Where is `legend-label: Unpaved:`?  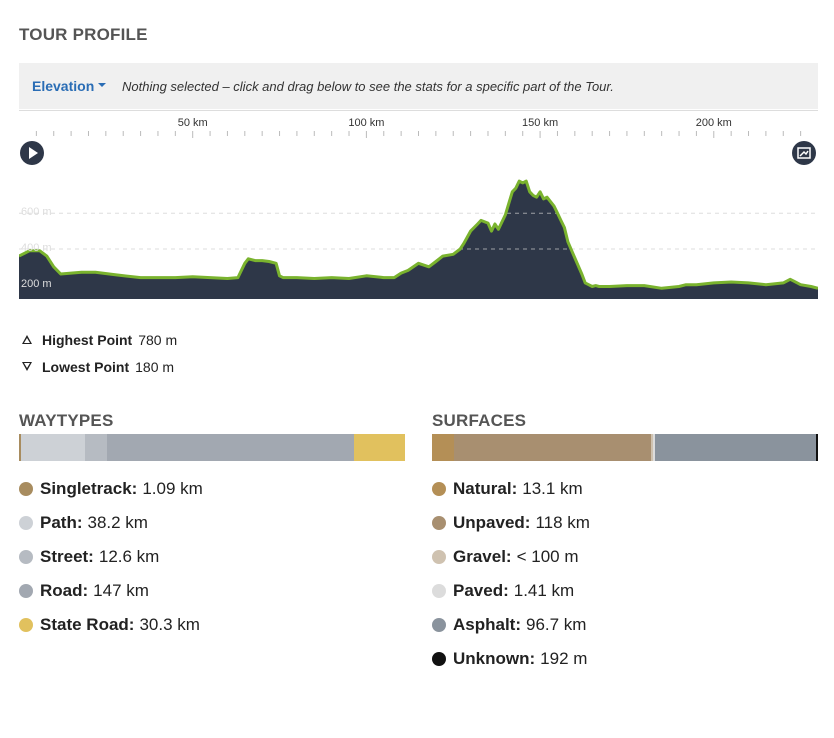
legend-label: Unpaved: is located at coordinates (492, 522).